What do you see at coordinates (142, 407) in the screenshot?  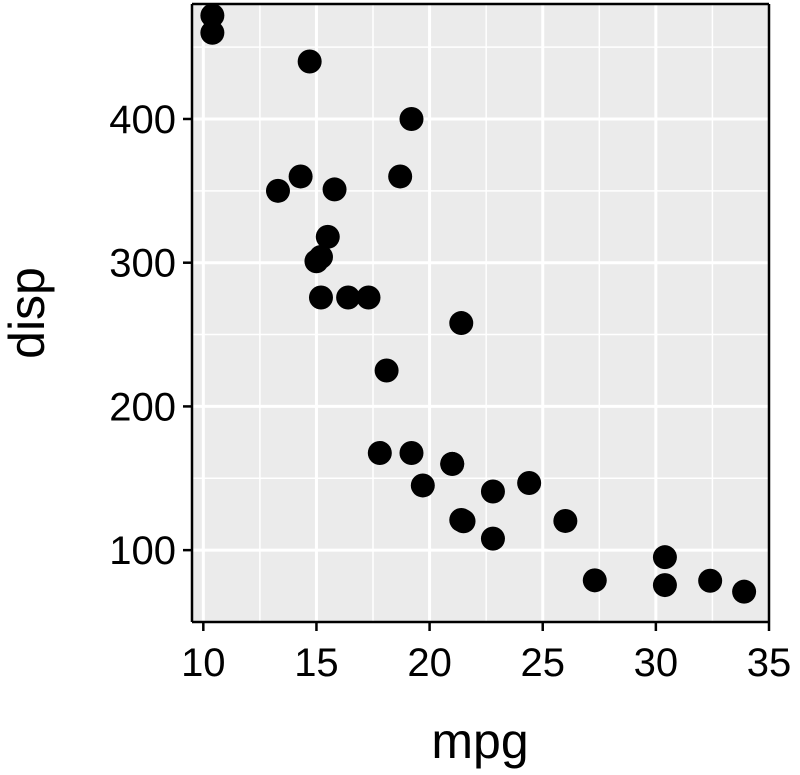 I see `y-tick-label: 200` at bounding box center [142, 407].